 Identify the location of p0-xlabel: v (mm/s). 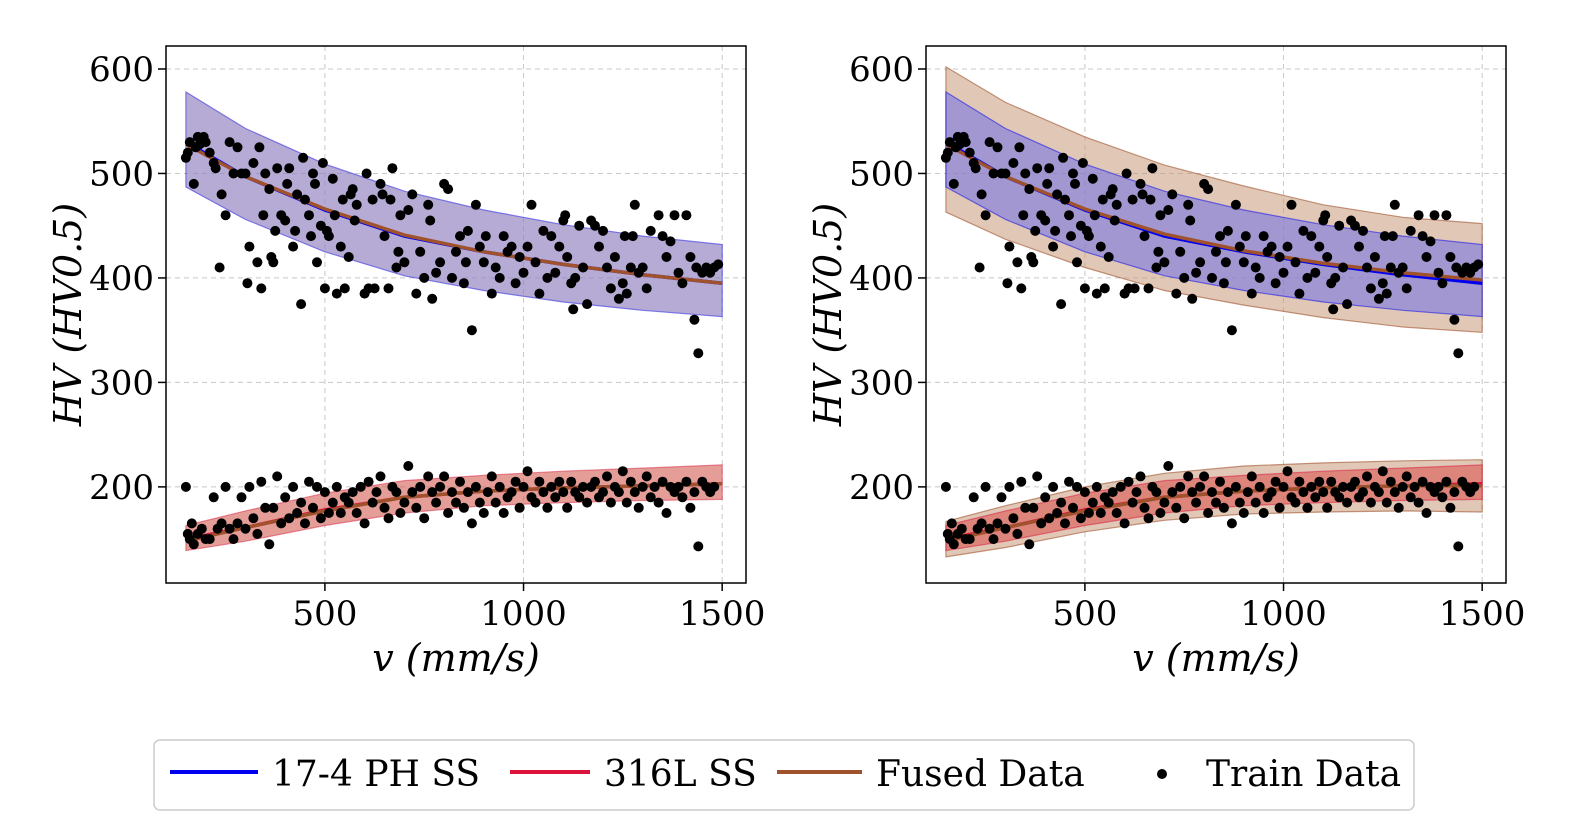
(456, 658).